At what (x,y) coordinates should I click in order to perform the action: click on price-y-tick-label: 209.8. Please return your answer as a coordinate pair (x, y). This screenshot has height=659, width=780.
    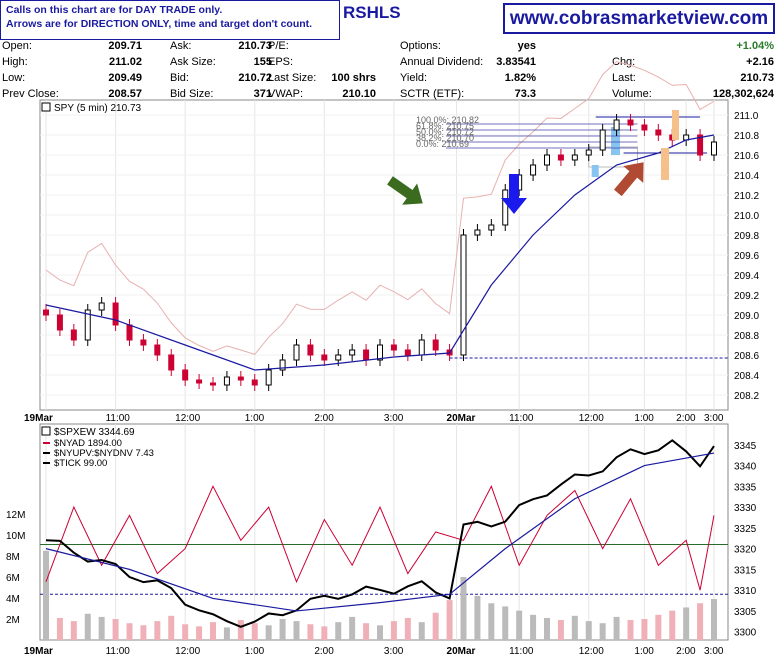
    Looking at the image, I should click on (746, 236).